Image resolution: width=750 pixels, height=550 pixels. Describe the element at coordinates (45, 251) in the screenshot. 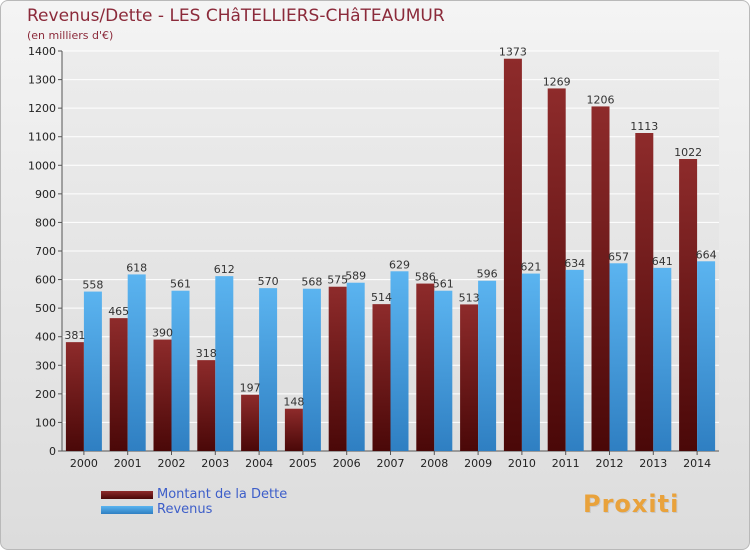

I see `y-tick-label: 700` at that location.